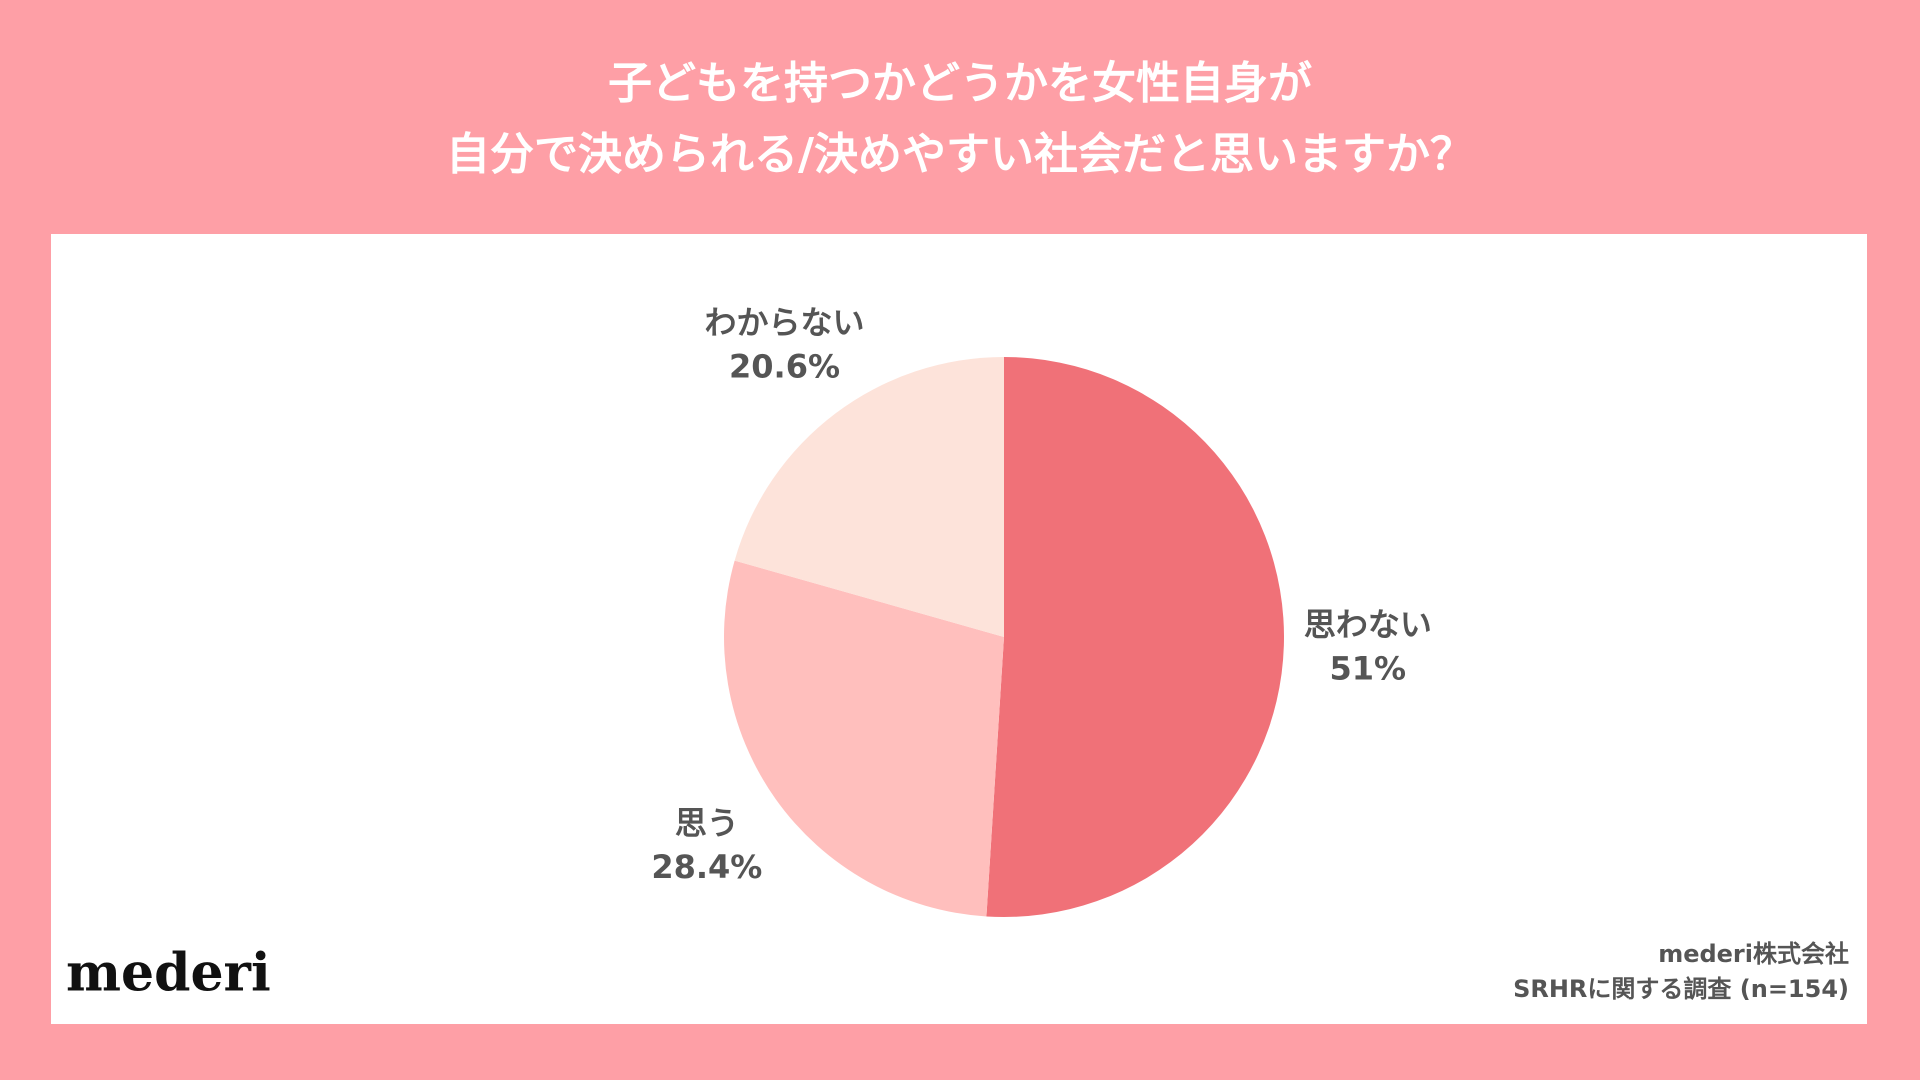  Describe the element at coordinates (1753, 954) in the screenshot. I see `source-line: mederi株式会社` at that location.